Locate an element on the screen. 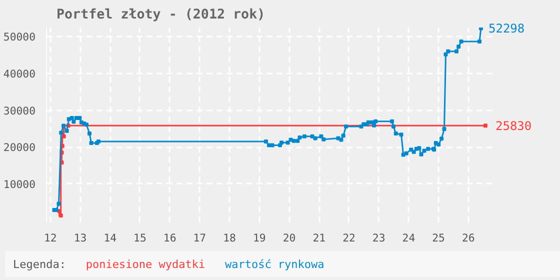 The image size is (560, 280). x-tick-label: 21 is located at coordinates (319, 238).